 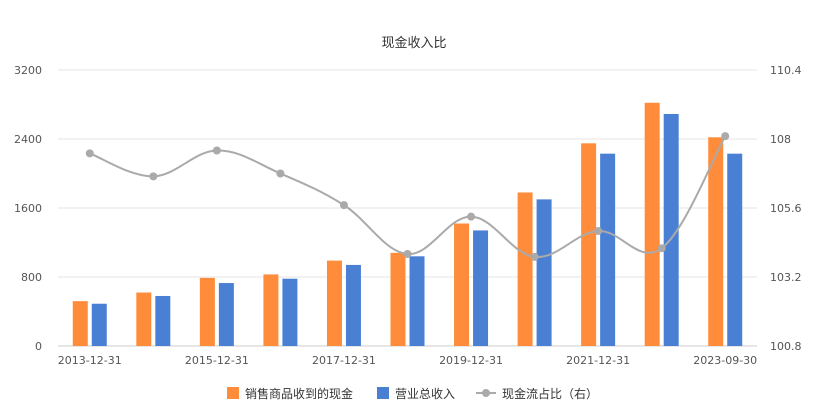 I want to click on legend: 销售商品收到的现金 营业总收入 现金流占比（右）, so click(x=412, y=393).